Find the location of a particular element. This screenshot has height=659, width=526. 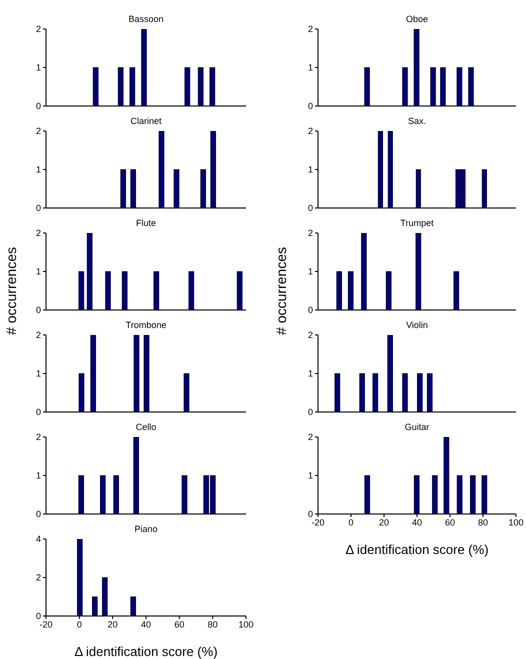

chart-title: Trombone is located at coordinates (146, 325).